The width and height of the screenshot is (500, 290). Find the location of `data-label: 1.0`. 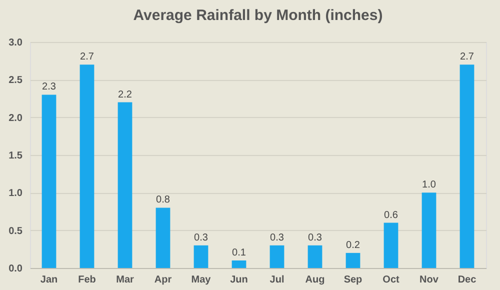

data-label: 1.0 is located at coordinates (429, 185).